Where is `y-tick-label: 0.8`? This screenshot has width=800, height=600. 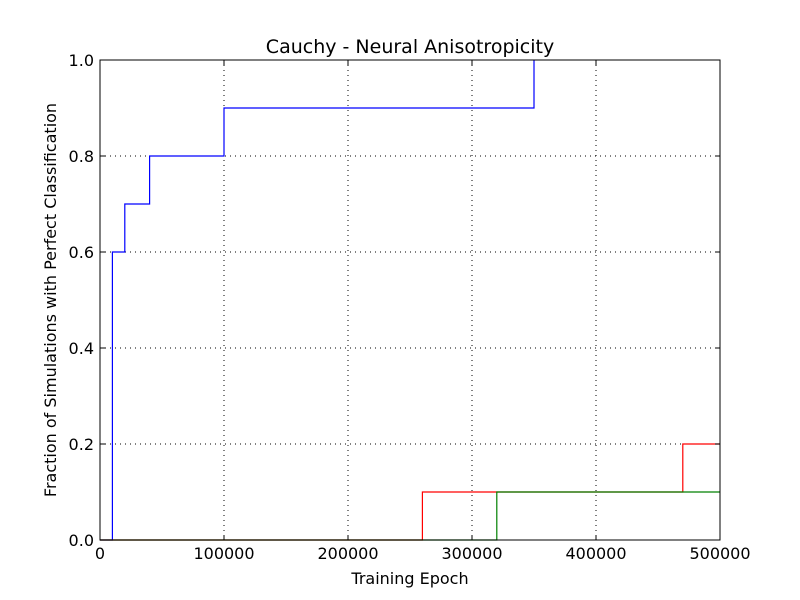
y-tick-label: 0.8 is located at coordinates (81, 156).